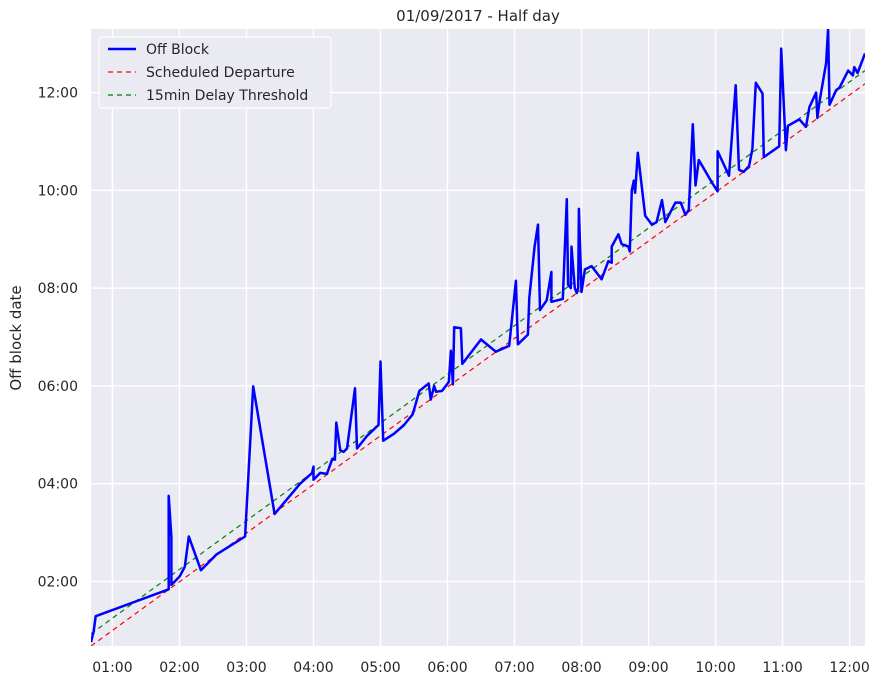 This screenshot has width=885, height=687. Describe the element at coordinates (58, 387) in the screenshot. I see `y-tick-label: 06:00` at that location.